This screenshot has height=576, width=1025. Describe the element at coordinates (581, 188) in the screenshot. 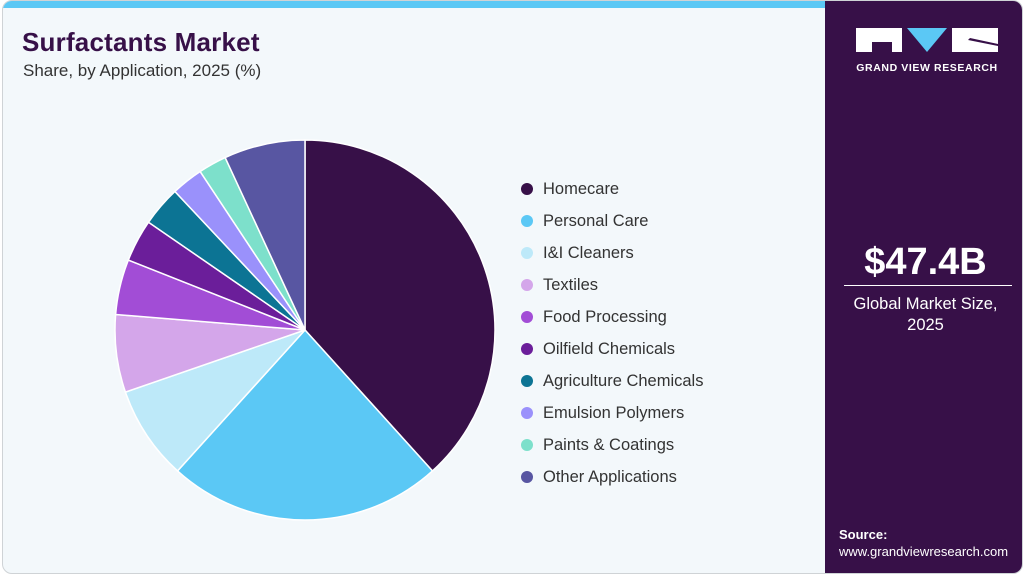

I see `legend-label: Homecare` at that location.